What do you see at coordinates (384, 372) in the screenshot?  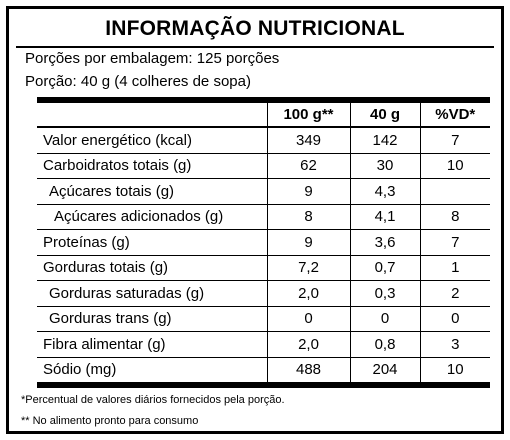 I see `value-per-portion: 204` at bounding box center [384, 372].